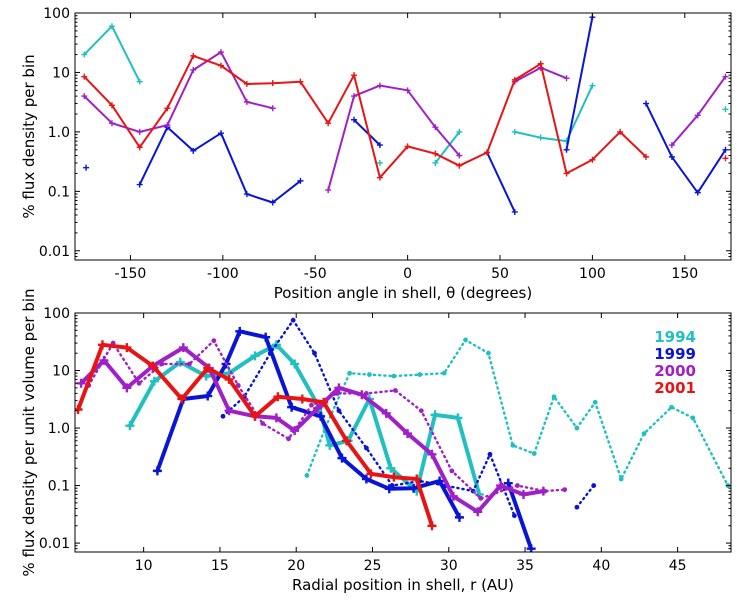  I want to click on y-tick-label: 0.1, so click(59, 192).